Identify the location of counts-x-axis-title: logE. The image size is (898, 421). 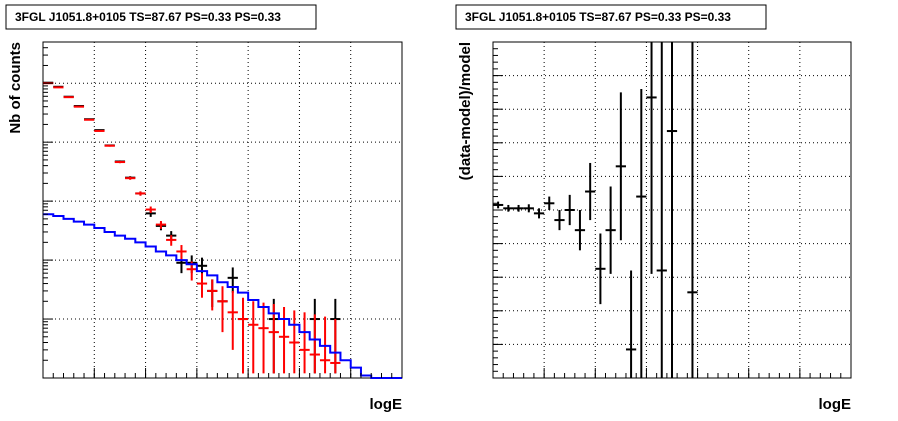
(386, 404).